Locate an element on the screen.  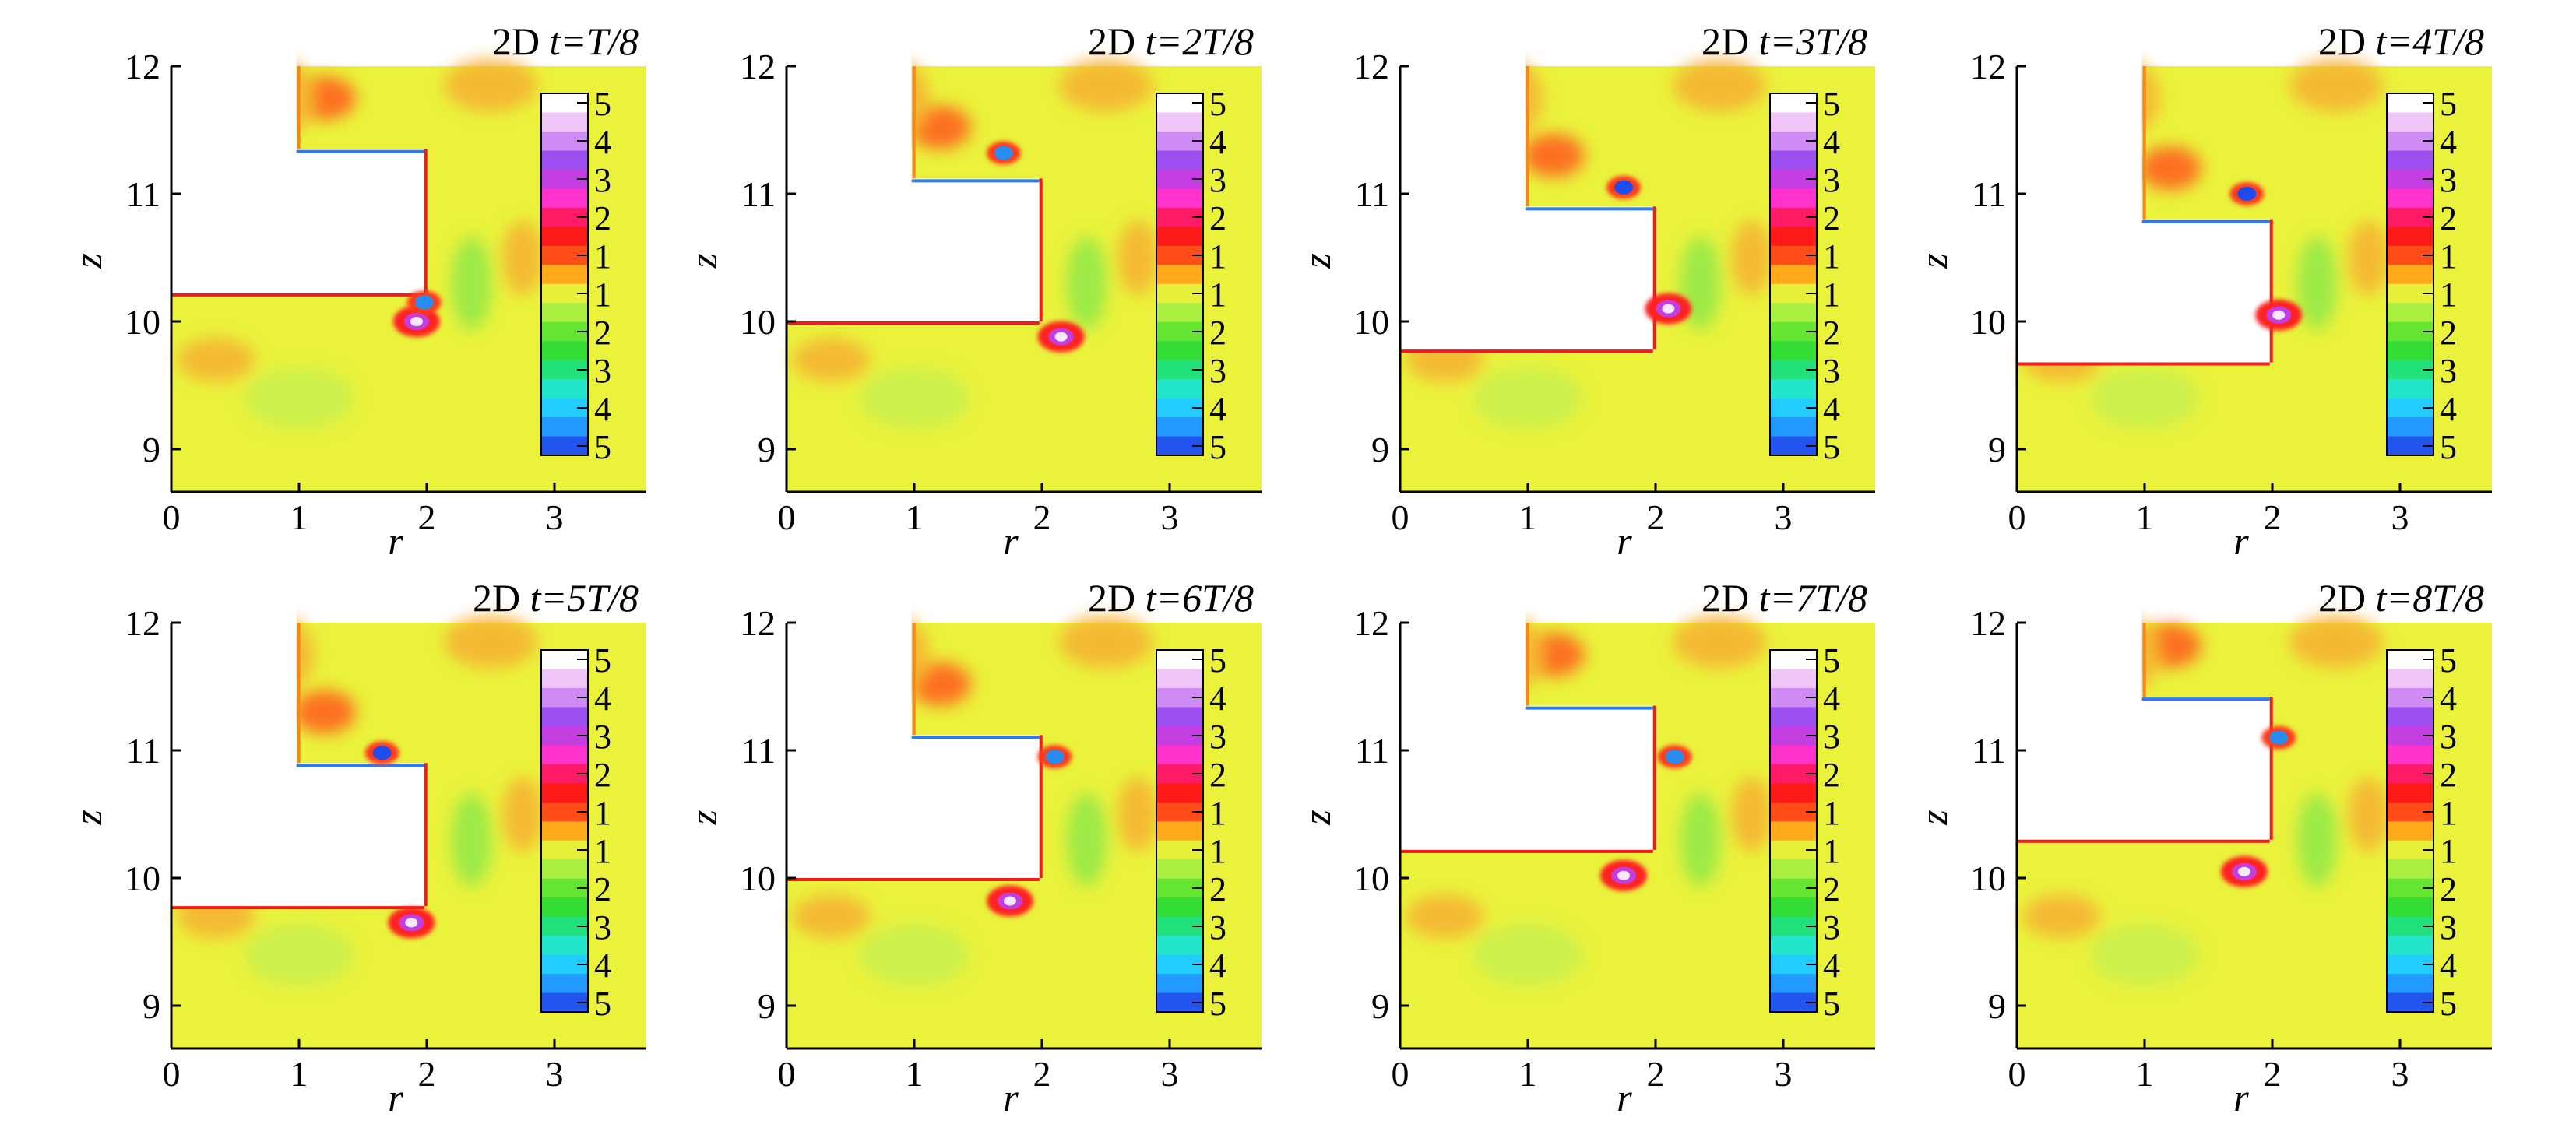
y-axis-label: z is located at coordinates (703, 261).